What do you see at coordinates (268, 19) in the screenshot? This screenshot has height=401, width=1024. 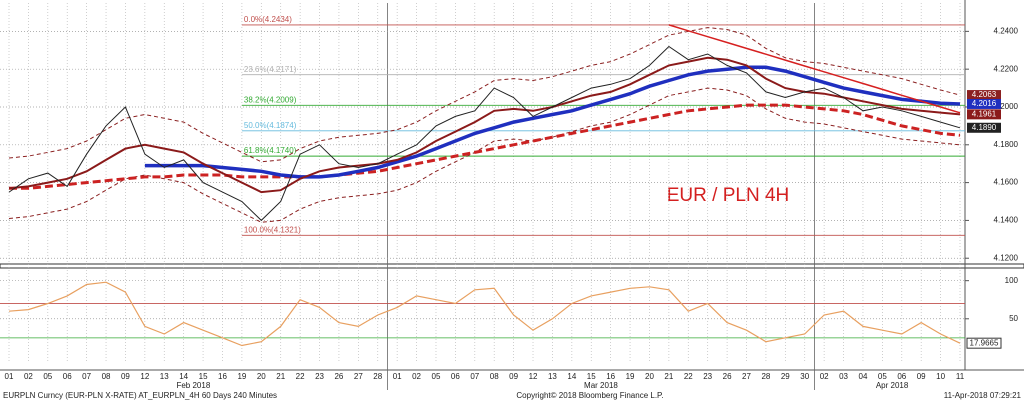 I see `fib-label: 0.0%(4.2434)` at bounding box center [268, 19].